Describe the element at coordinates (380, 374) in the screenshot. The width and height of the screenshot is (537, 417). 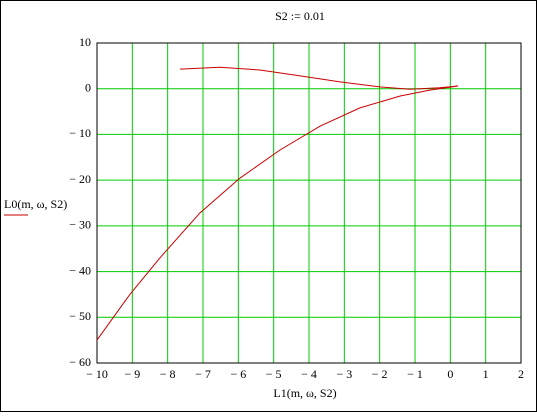
I see `x-tick-label: − 2` at that location.